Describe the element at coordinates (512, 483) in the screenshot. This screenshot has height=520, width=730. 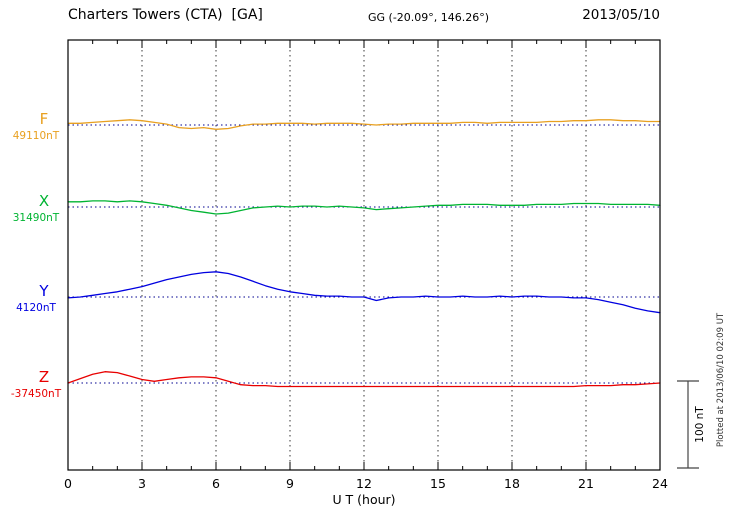
I see `x-tick-label: 18` at that location.